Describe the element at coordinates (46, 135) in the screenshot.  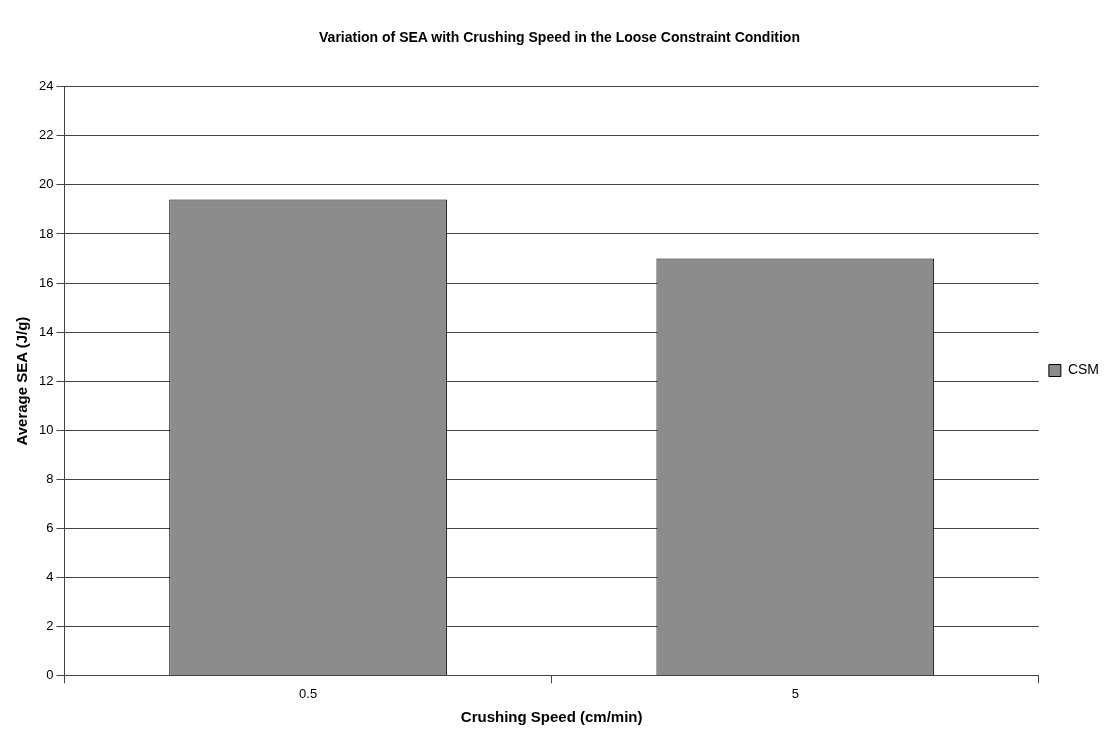
I see `y-tick-label: 22` at that location.